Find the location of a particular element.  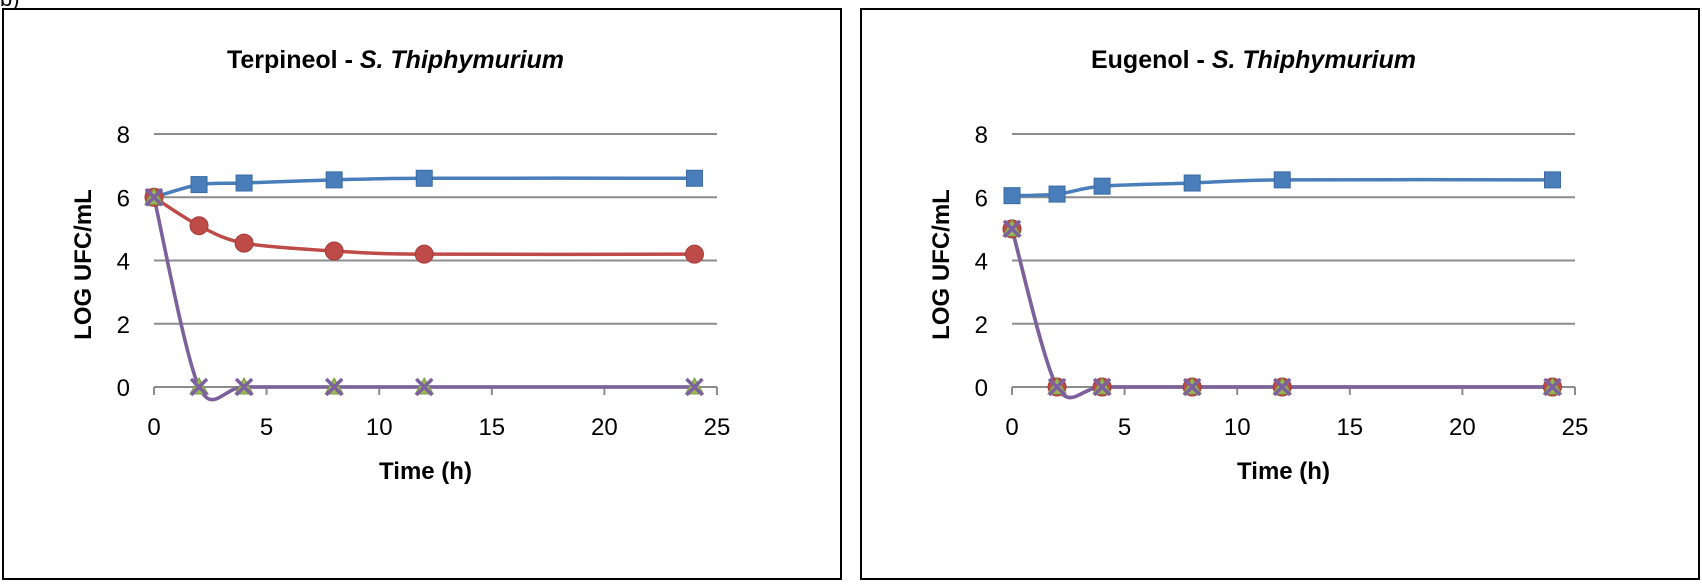

figure-label: b) is located at coordinates (10, 6).